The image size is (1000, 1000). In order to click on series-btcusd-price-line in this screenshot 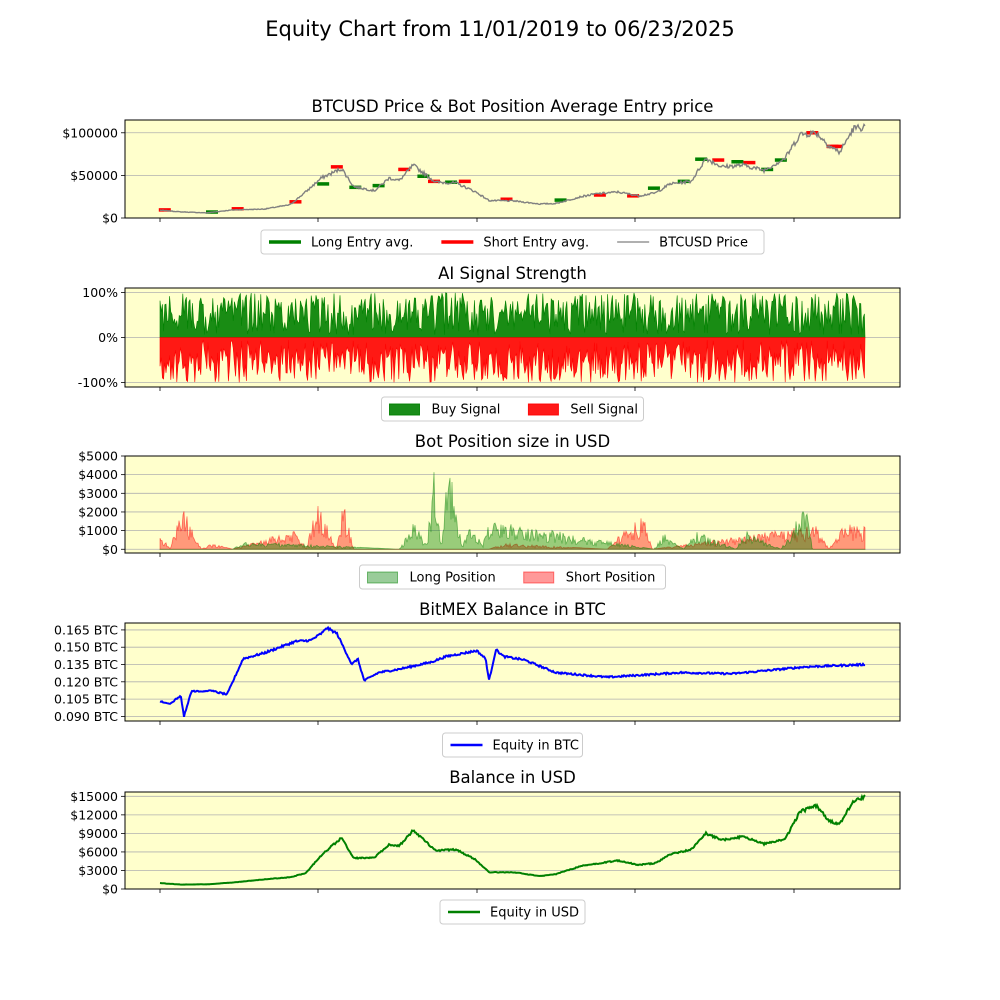, I will do `click(512, 168)`.